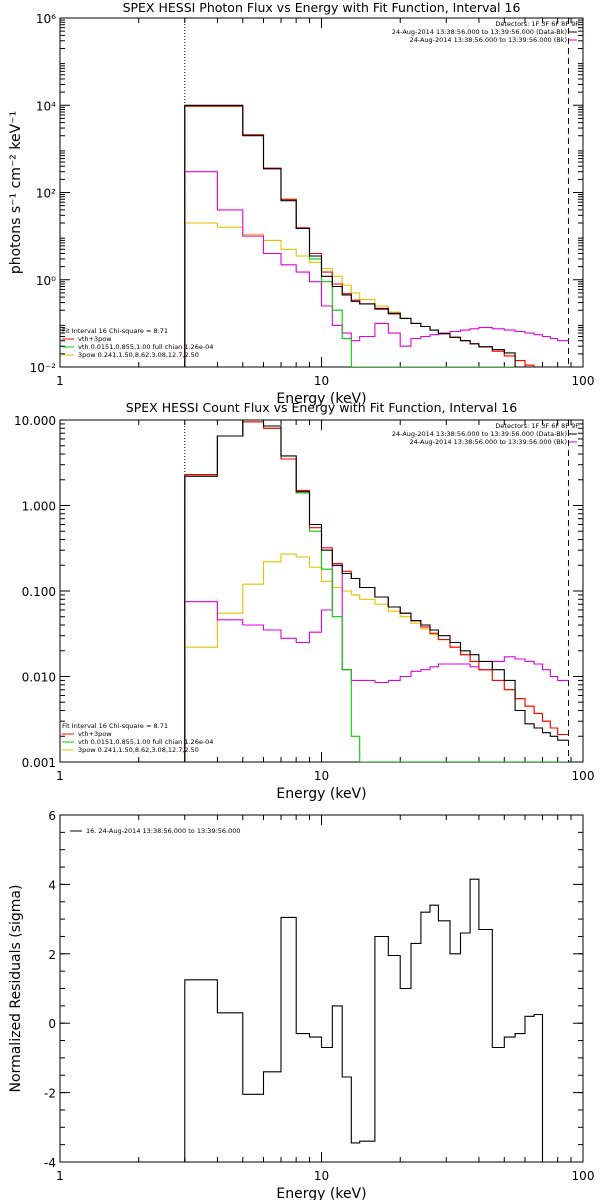  What do you see at coordinates (16, 192) in the screenshot?
I see `y-axis-label: photons s⁻¹ cm⁻² keV⁻¹` at bounding box center [16, 192].